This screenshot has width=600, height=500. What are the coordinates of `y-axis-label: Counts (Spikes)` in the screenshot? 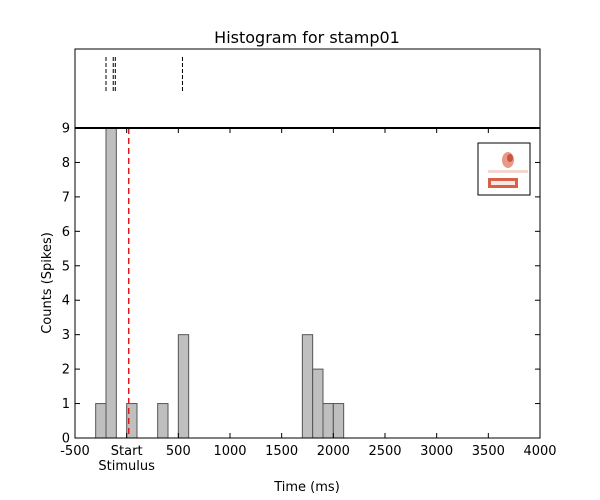 It's located at (47, 283).